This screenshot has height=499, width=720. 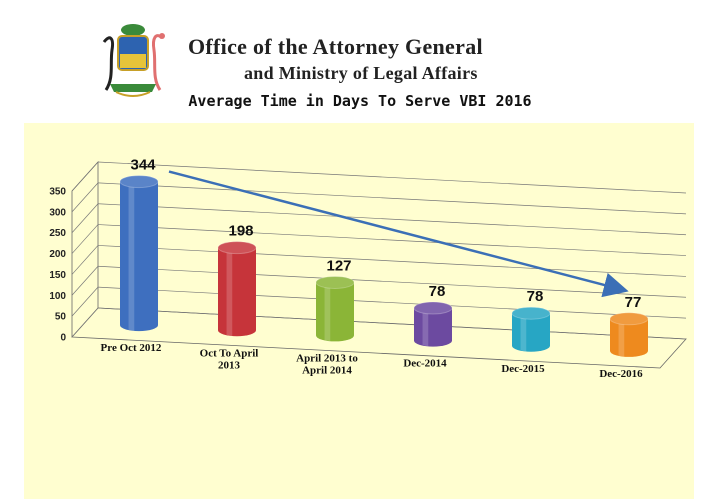 I want to click on office-title: Office of the Attorney General, so click(x=335, y=46).